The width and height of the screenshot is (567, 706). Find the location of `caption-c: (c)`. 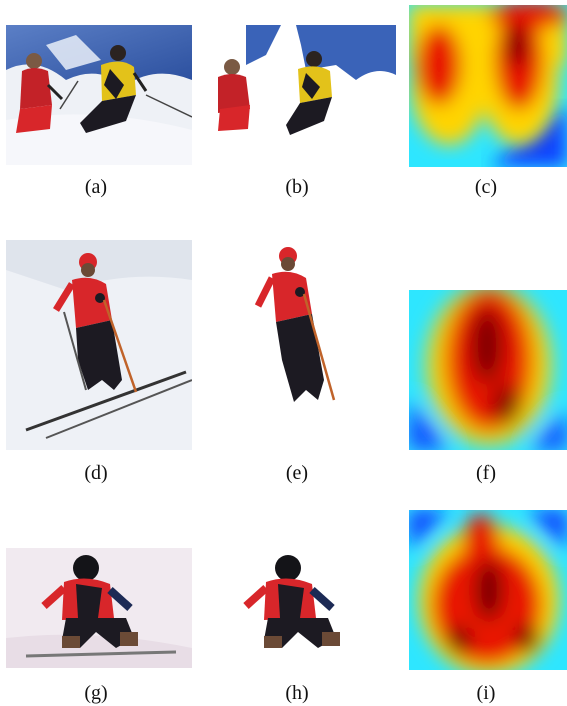

caption-c: (c) is located at coordinates (486, 187).